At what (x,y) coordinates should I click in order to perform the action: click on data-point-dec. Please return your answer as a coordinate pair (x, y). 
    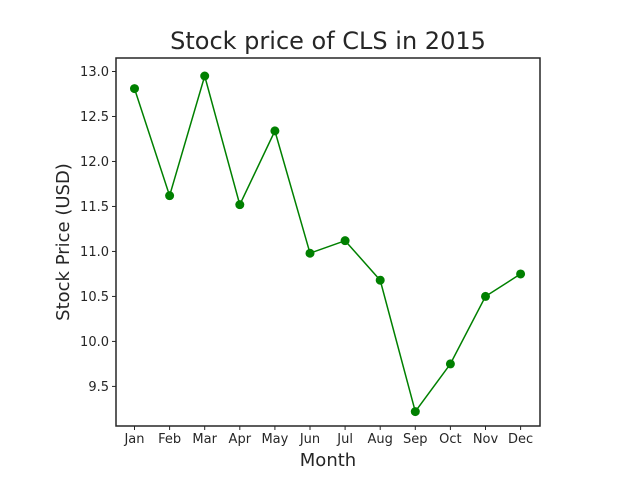
    Looking at the image, I should click on (521, 274).